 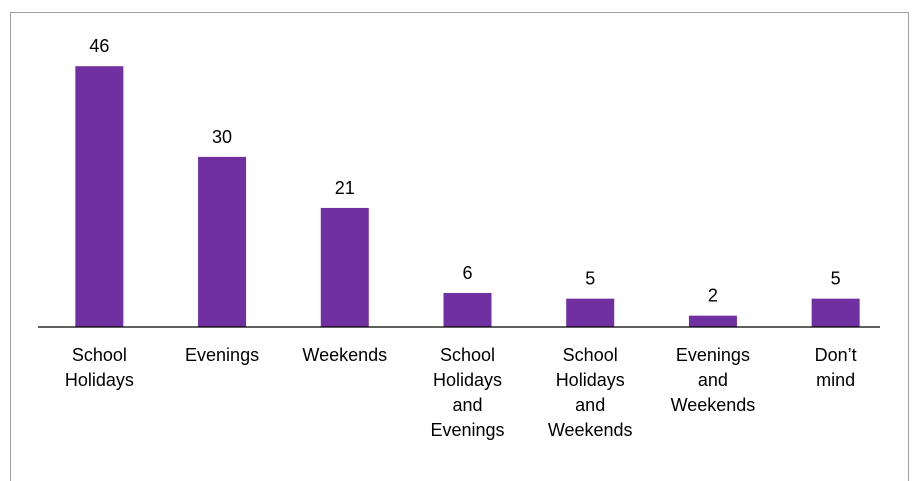 What do you see at coordinates (99, 46) in the screenshot?
I see `value-label: 46` at bounding box center [99, 46].